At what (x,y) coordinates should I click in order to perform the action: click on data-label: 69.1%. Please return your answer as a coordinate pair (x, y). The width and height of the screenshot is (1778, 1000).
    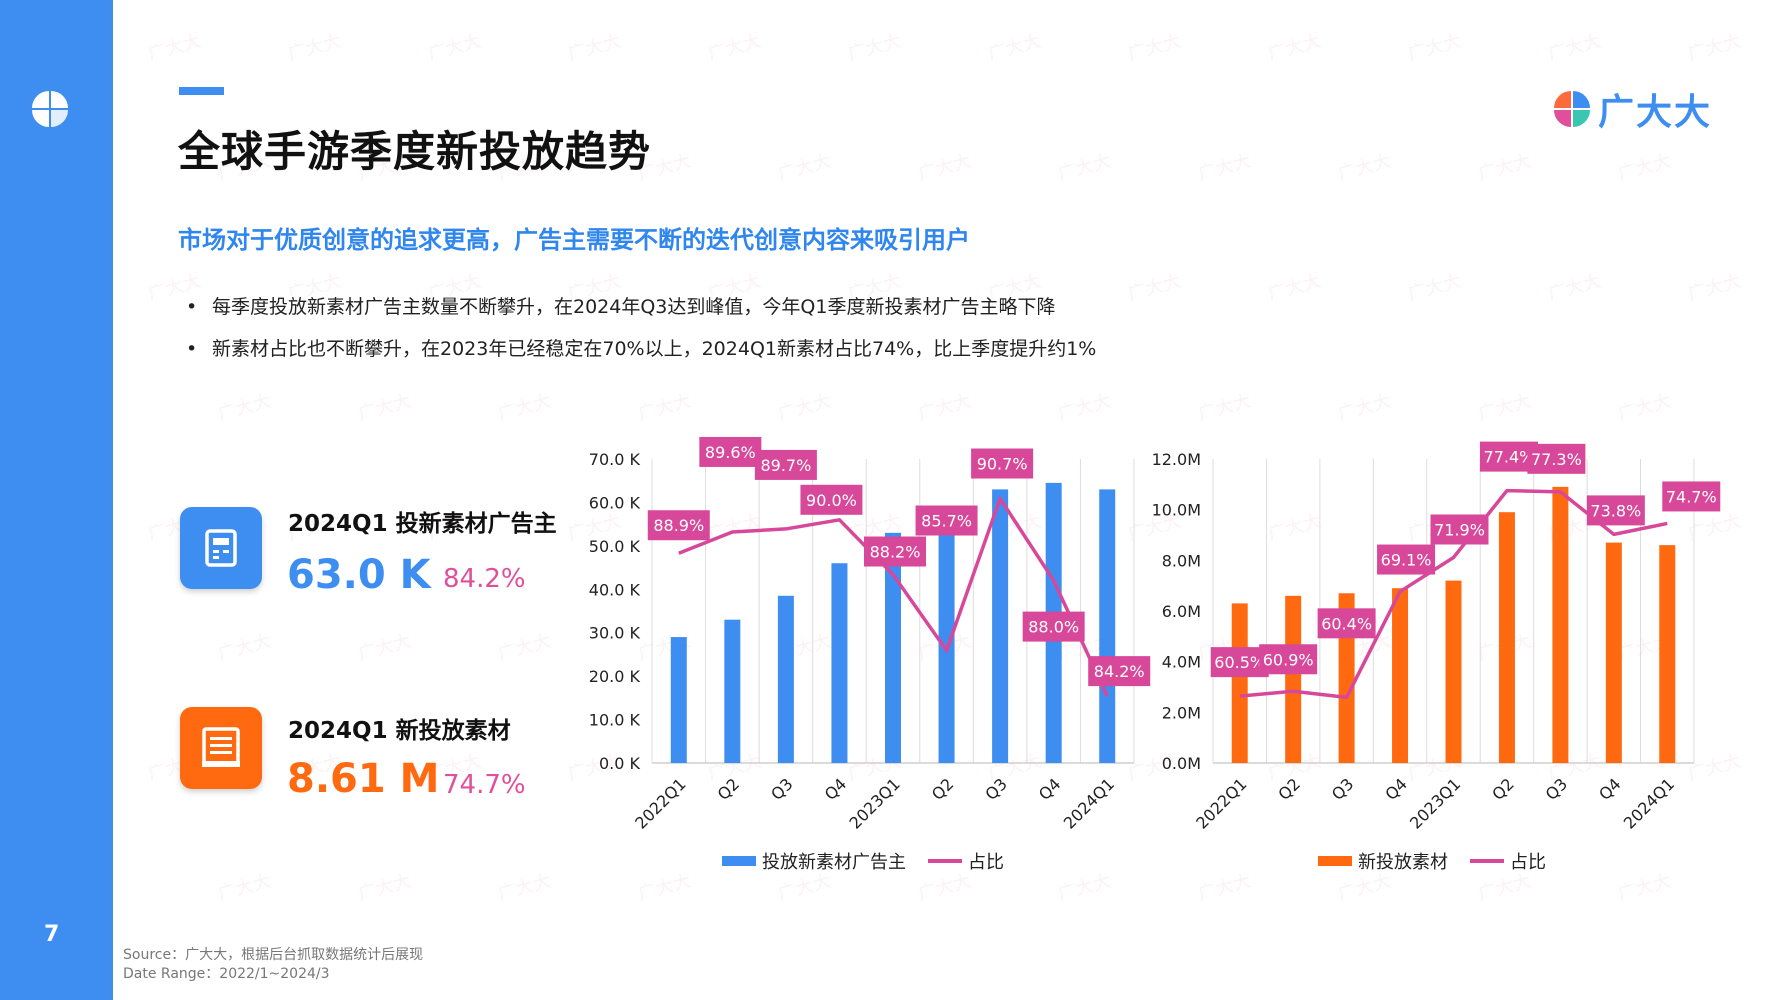
    Looking at the image, I should click on (1406, 560).